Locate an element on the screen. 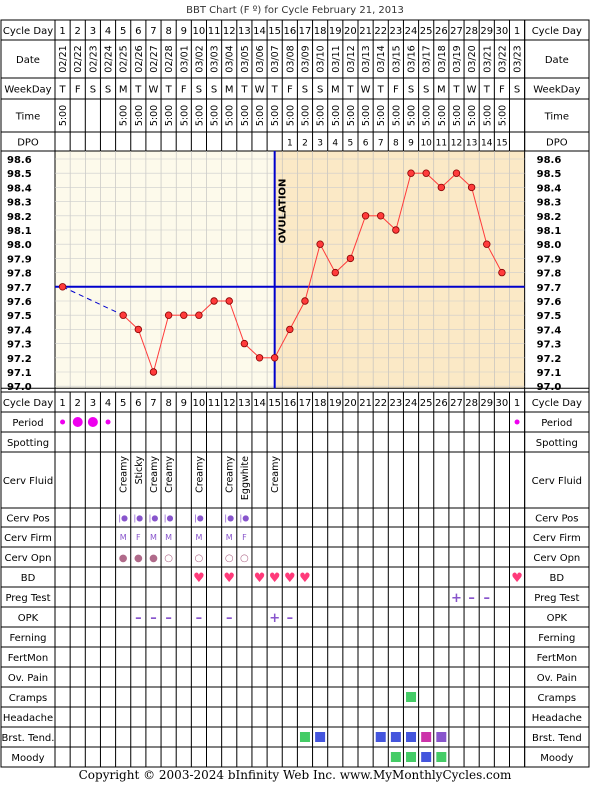 This screenshot has height=787, width=590. cycle-day-label: 10 is located at coordinates (199, 403).